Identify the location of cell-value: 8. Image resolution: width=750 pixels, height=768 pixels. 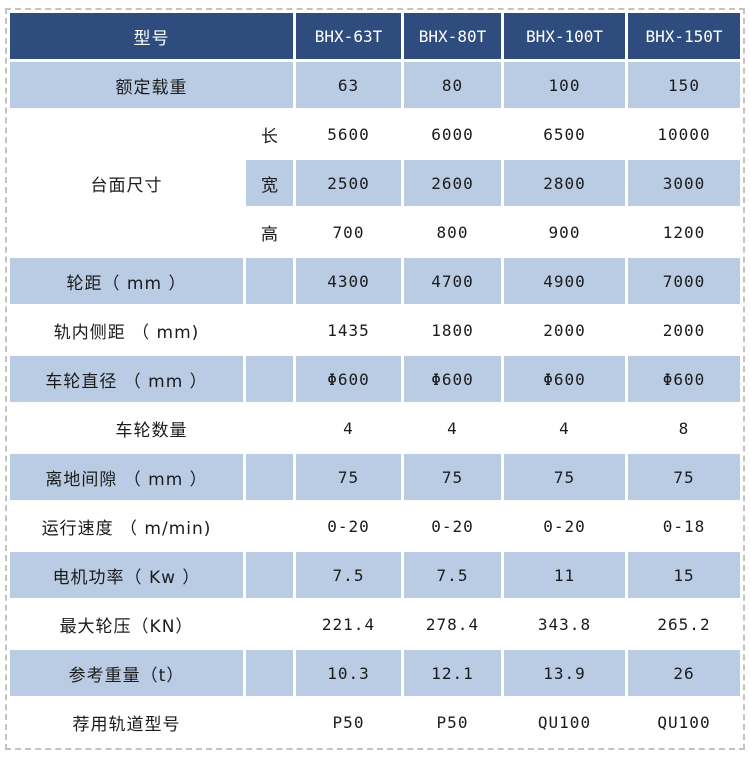
(684, 428).